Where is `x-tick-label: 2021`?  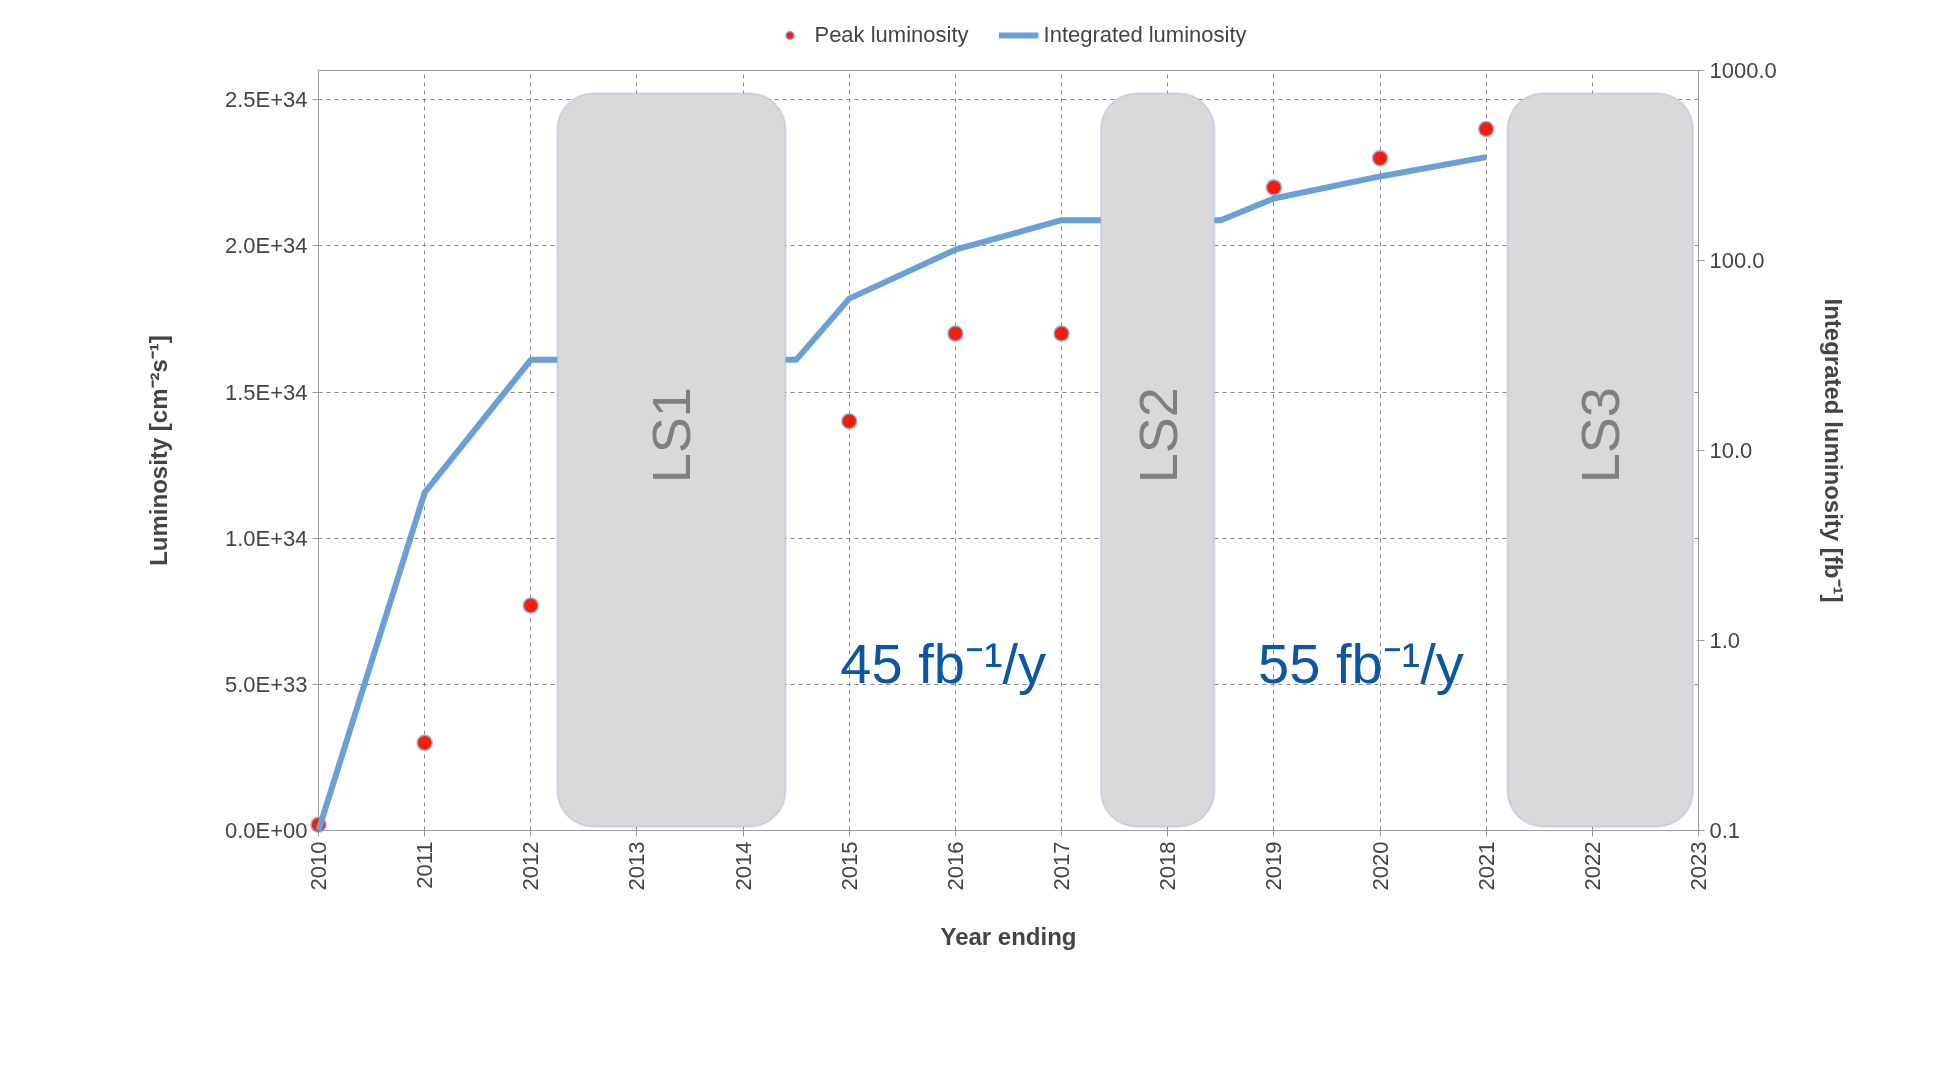
x-tick-label: 2021 is located at coordinates (1486, 866).